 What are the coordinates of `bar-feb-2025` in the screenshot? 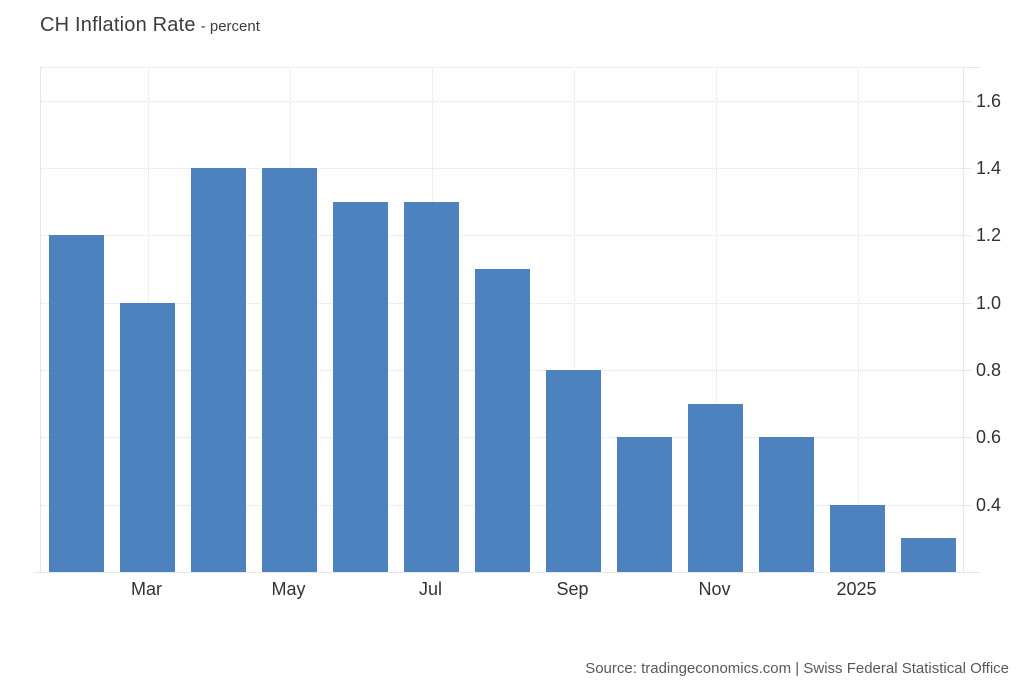 It's located at (928, 555).